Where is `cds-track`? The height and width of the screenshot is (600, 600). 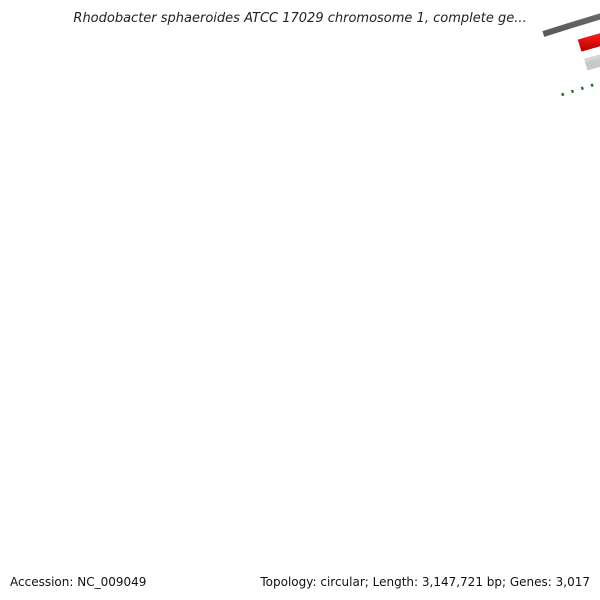
cds-track is located at coordinates (592, 62).